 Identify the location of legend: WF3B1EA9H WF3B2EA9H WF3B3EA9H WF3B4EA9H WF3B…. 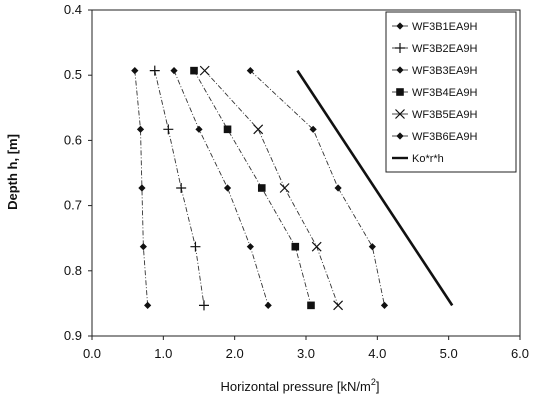
(451, 92).